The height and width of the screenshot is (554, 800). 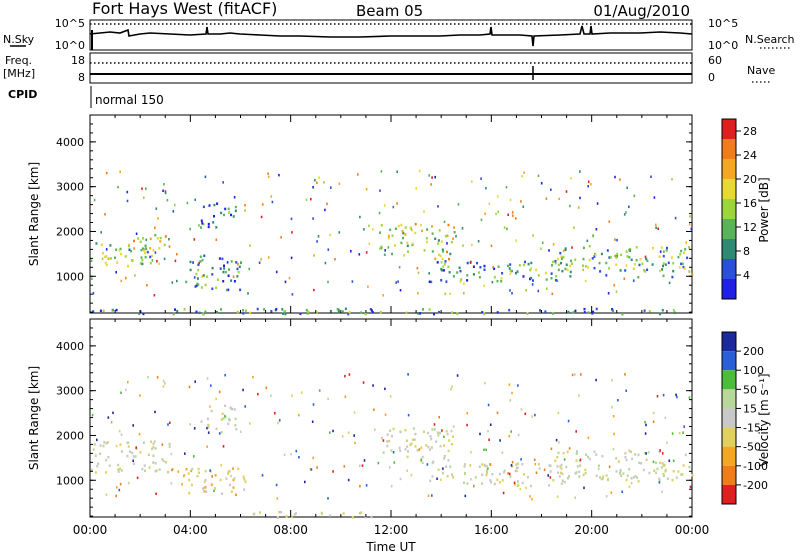 I want to click on colorbar-frame, so click(x=729, y=418).